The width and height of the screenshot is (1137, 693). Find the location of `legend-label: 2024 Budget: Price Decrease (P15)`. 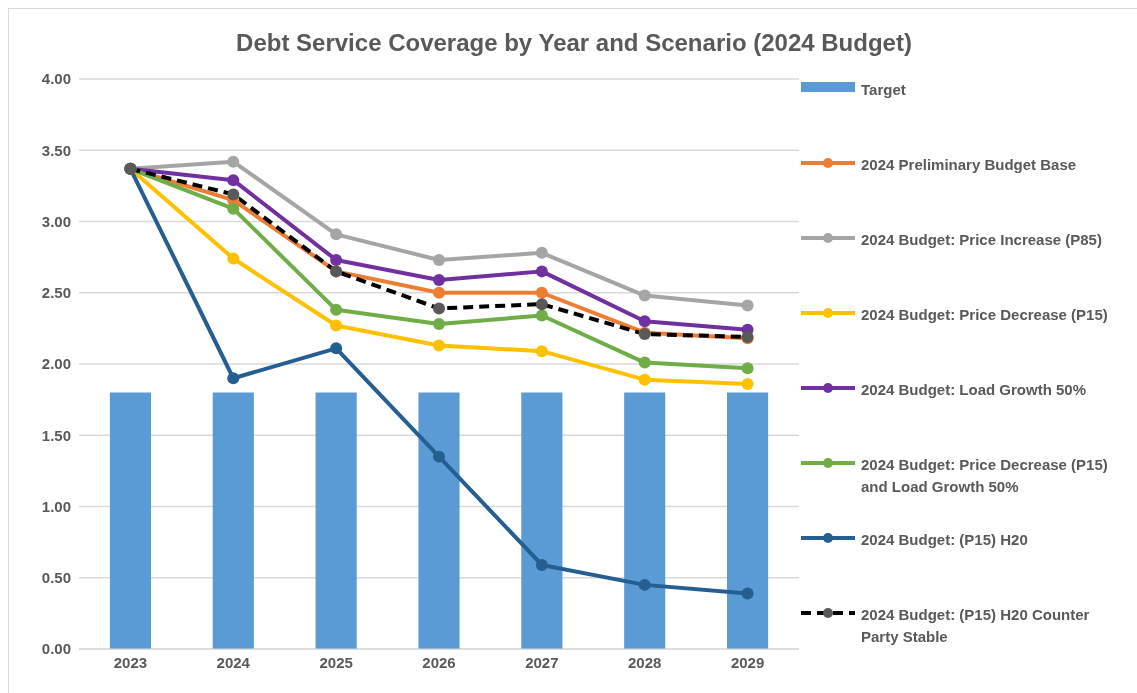

legend-label: 2024 Budget: Price Decrease (P15) is located at coordinates (984, 315).